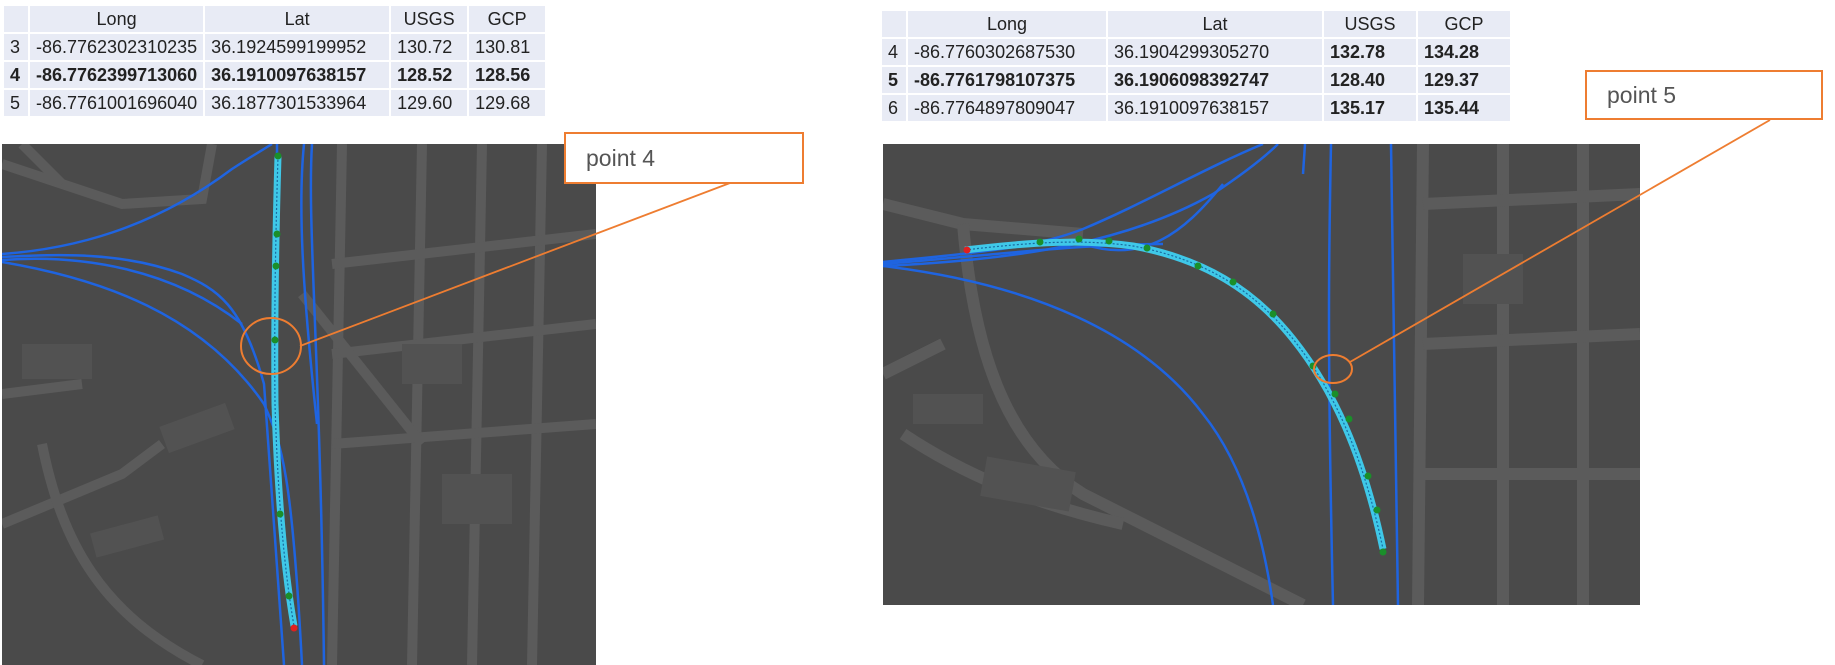 This screenshot has width=1835, height=665. Describe the element at coordinates (16, 47) in the screenshot. I see `row-index: 3` at that location.